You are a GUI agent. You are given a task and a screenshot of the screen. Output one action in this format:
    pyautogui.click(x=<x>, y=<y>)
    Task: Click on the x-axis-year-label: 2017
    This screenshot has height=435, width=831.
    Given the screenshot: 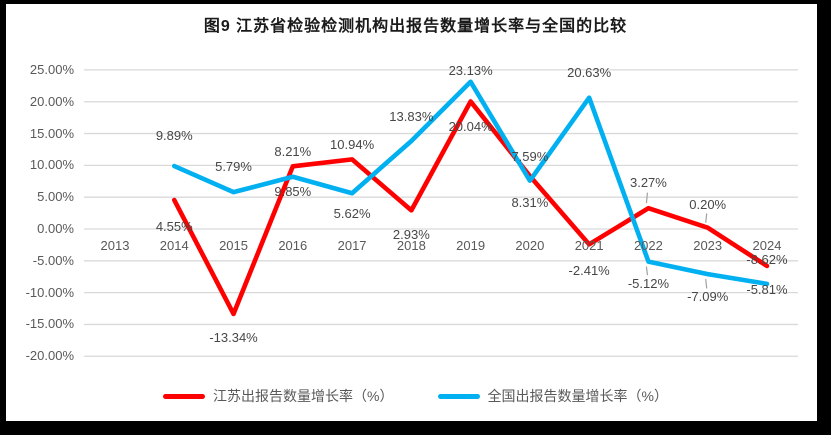 What is the action you would take?
    pyautogui.click(x=352, y=245)
    